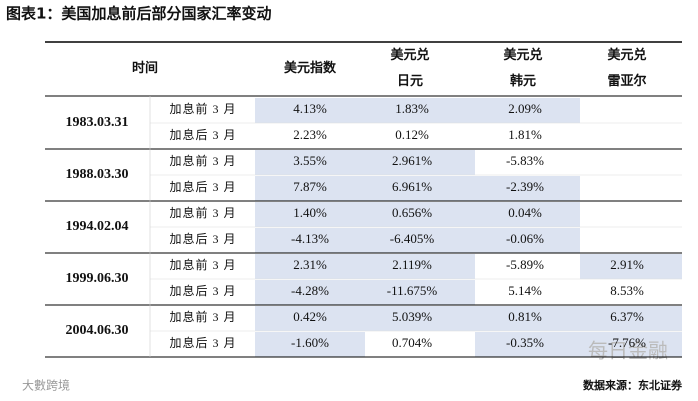 The image size is (698, 401). I want to click on watermark: 每日金融, so click(628, 351).